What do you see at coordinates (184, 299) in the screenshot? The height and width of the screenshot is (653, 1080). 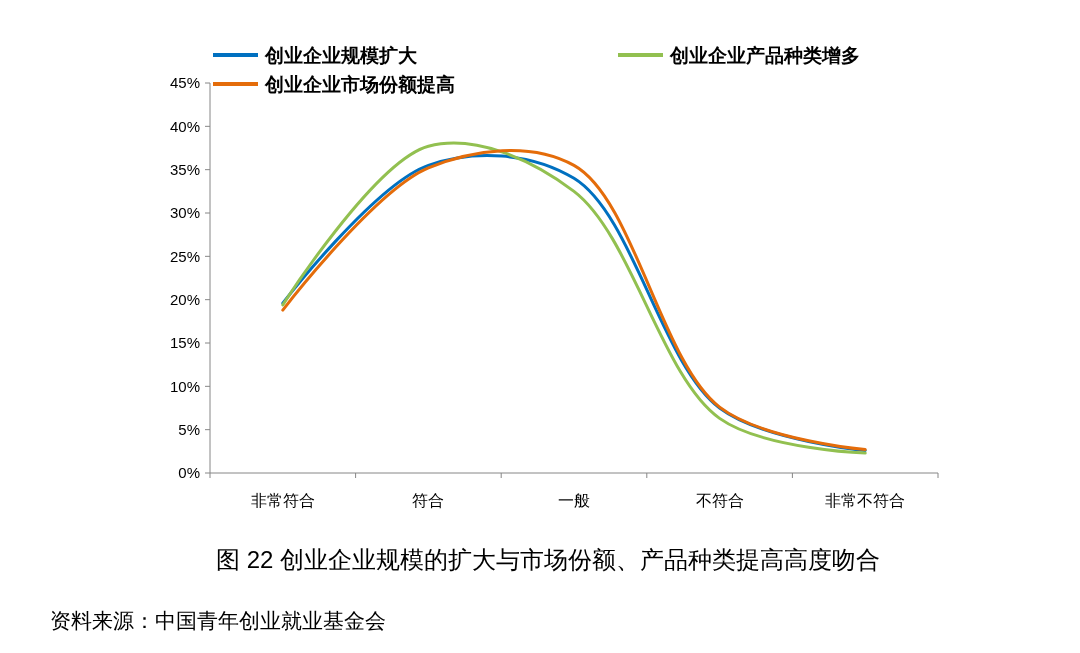 I see `y-tick-label: 20%` at bounding box center [184, 299].